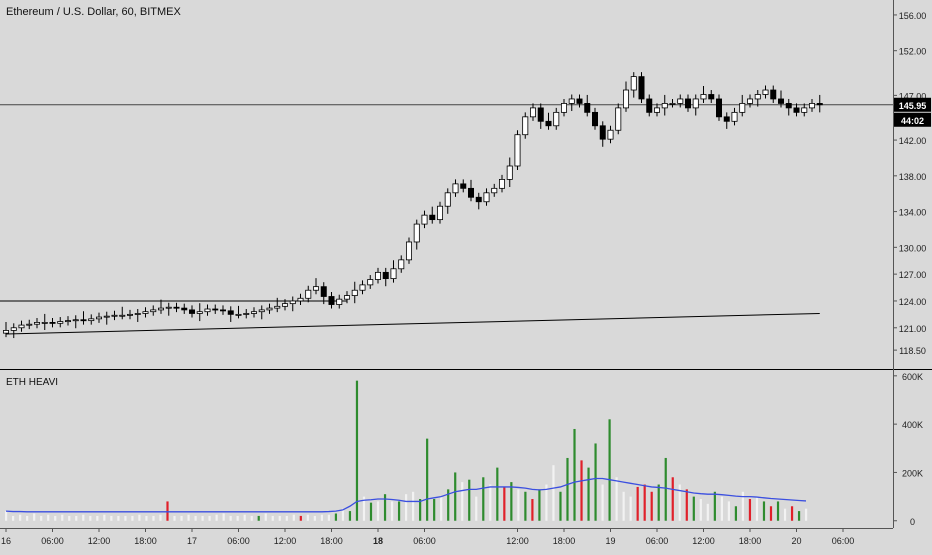 The height and width of the screenshot is (555, 932). Describe the element at coordinates (192, 541) in the screenshot. I see `time-axis-tick-label: 17` at that location.